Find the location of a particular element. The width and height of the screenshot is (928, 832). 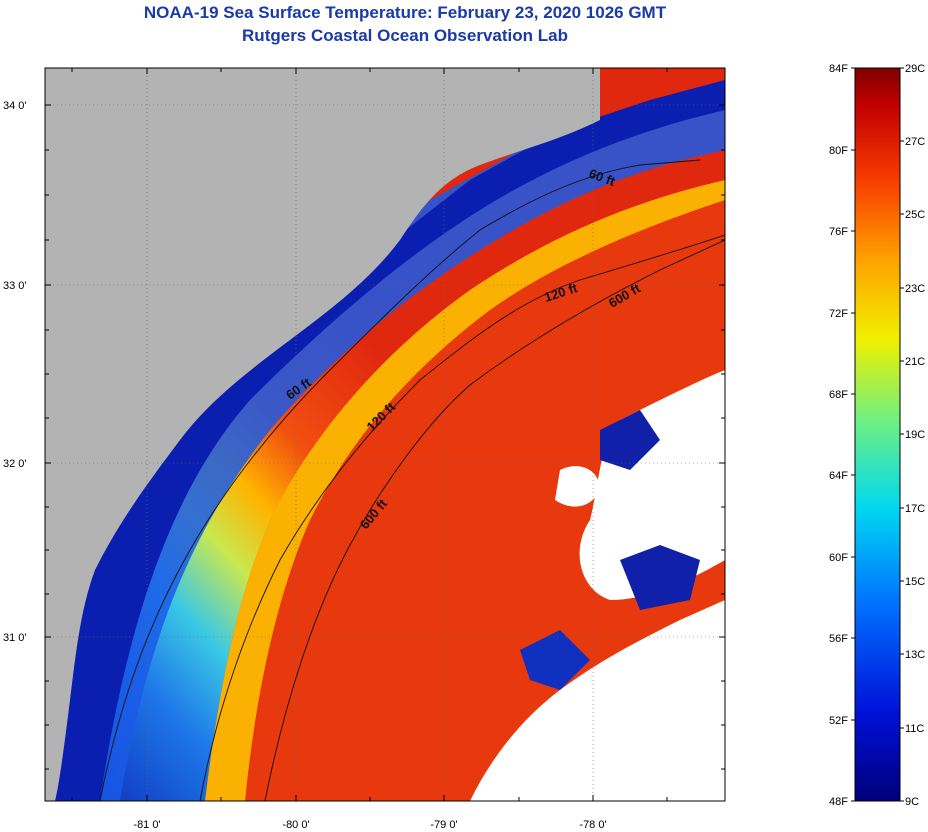

colorbar-f-label: 52F is located at coordinates (838, 721).